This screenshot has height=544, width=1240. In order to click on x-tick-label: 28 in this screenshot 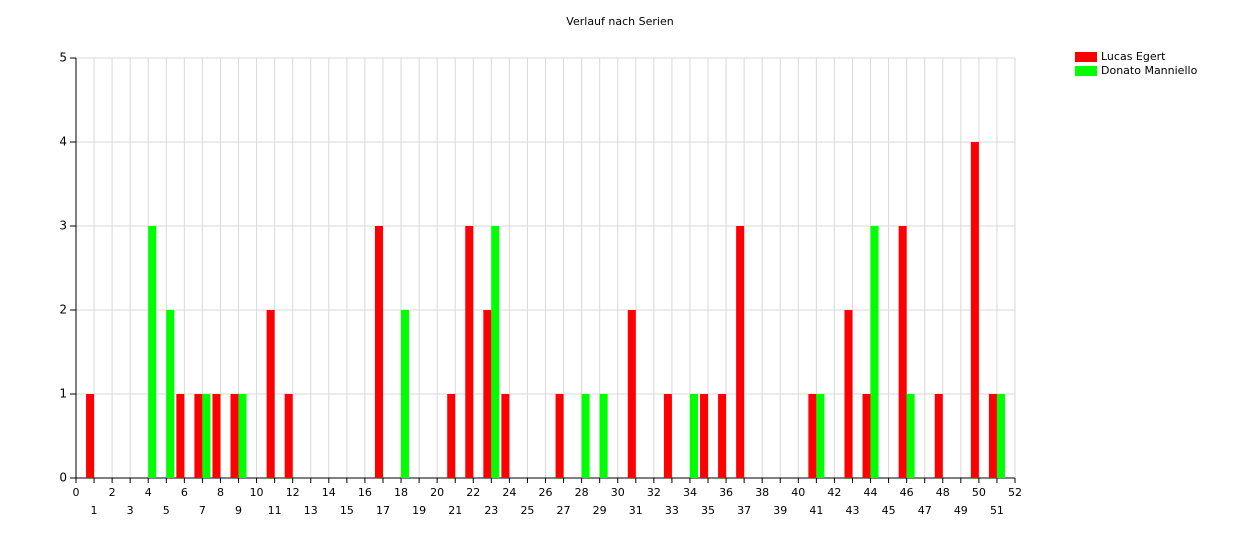, I will do `click(582, 492)`.